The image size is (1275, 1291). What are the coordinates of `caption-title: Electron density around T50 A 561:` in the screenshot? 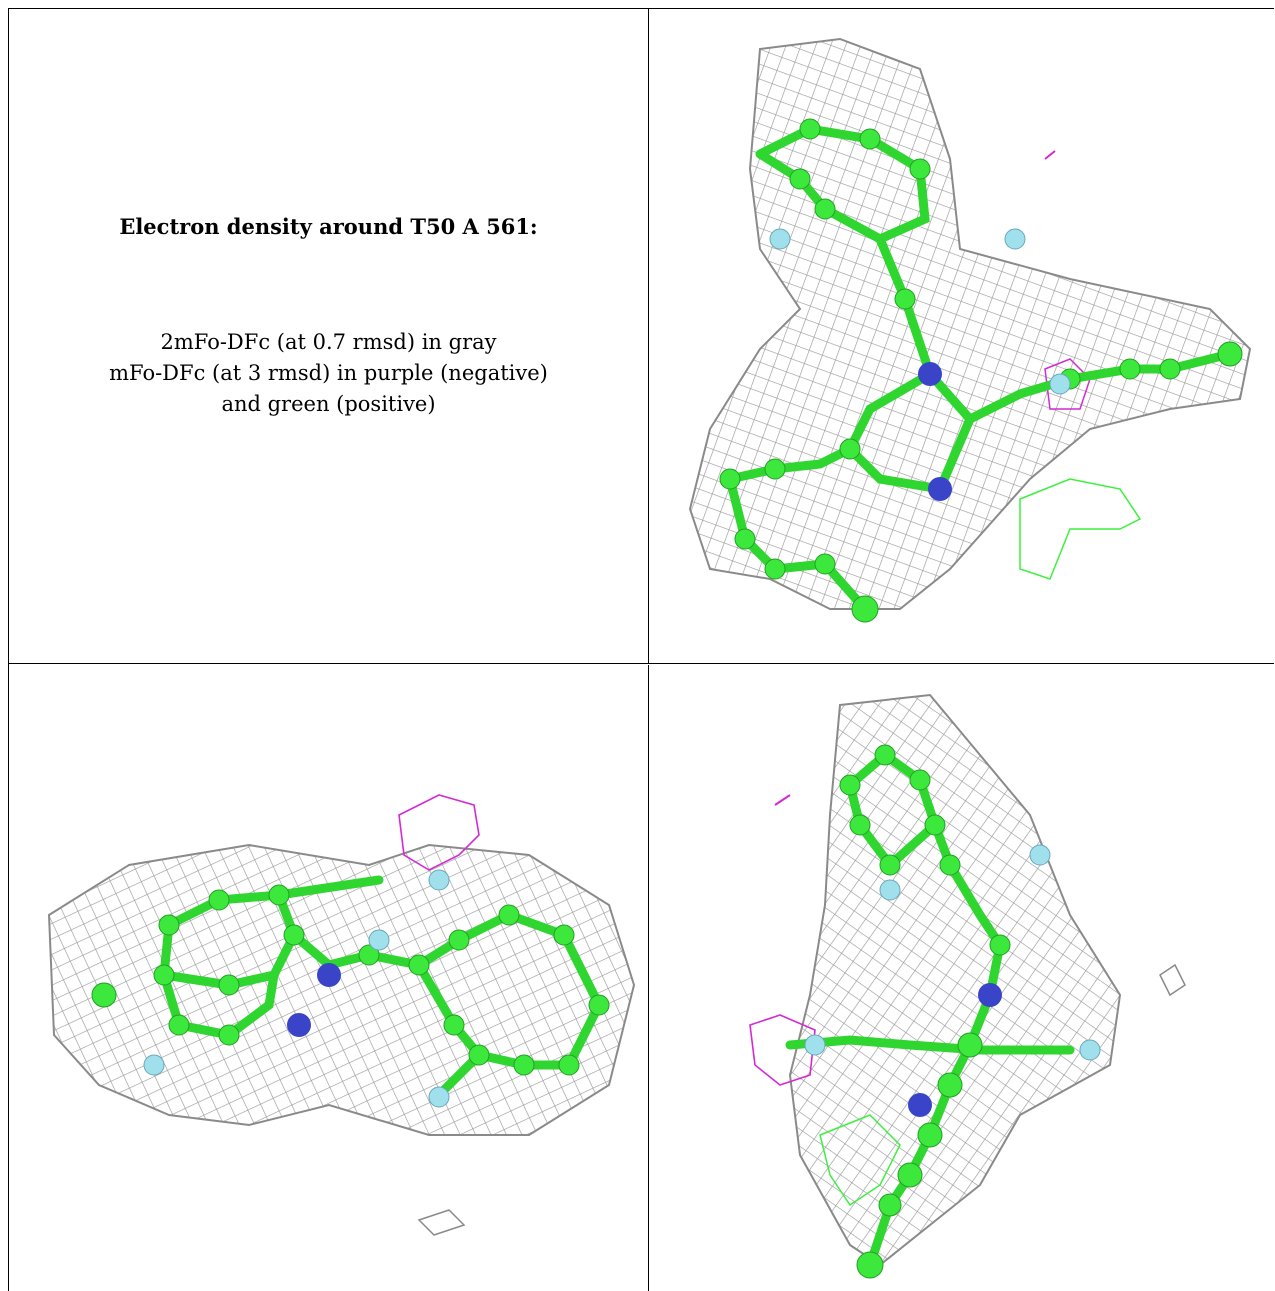 It's located at (328, 226).